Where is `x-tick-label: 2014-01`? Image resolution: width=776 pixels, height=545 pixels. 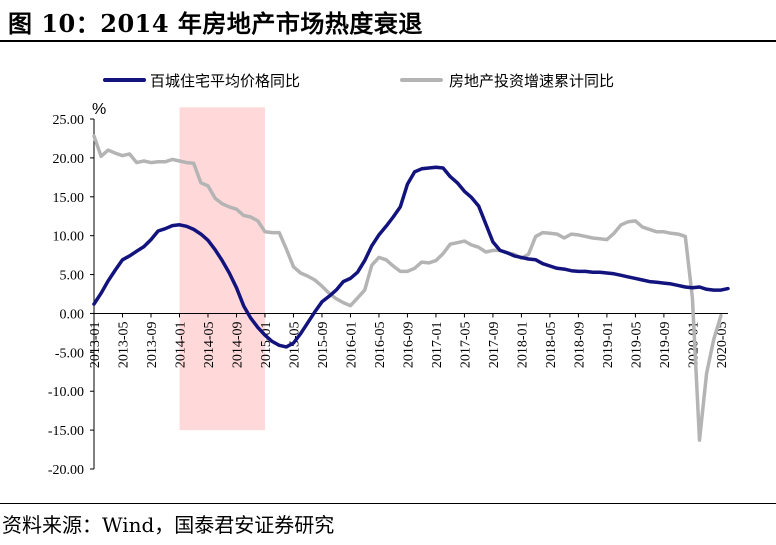 x-tick-label: 2014-01 is located at coordinates (180, 344).